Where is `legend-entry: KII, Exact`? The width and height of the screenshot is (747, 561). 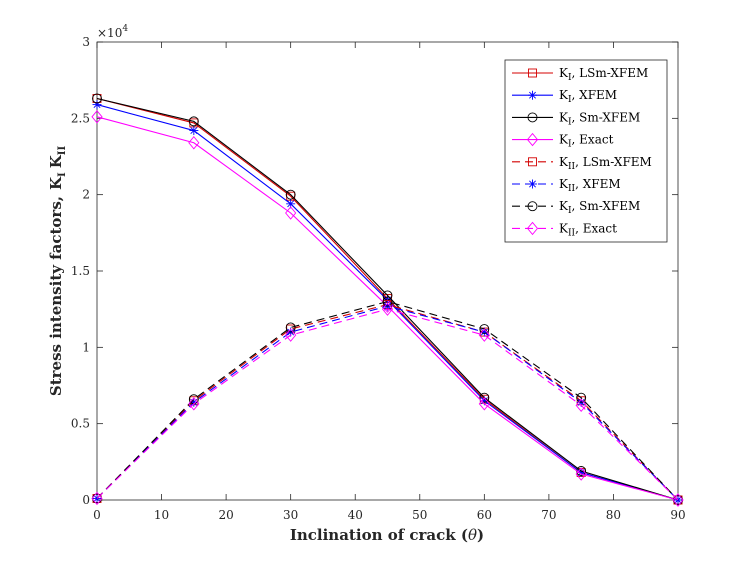
legend-entry: KII, Exact is located at coordinates (564, 229).